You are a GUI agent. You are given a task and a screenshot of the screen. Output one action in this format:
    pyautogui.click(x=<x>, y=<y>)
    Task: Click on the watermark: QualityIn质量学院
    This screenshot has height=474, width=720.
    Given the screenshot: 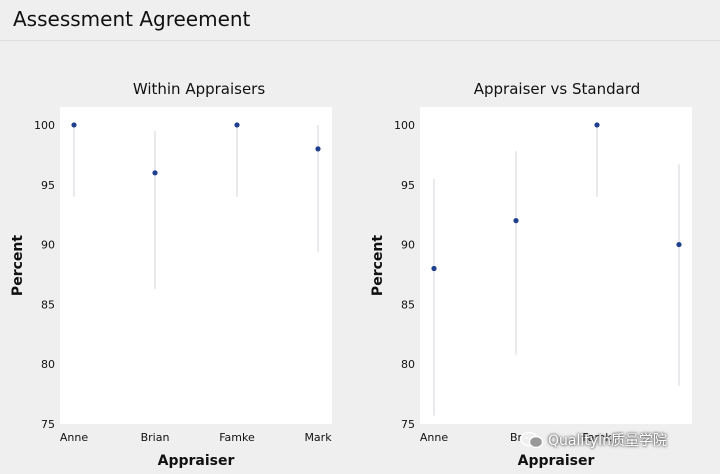 What is the action you would take?
    pyautogui.click(x=593, y=440)
    